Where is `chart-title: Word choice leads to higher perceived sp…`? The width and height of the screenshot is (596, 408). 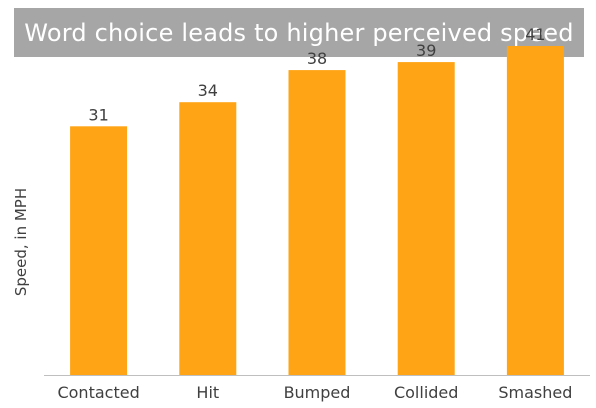 chart-title: Word choice leads to higher perceived sp… is located at coordinates (299, 32).